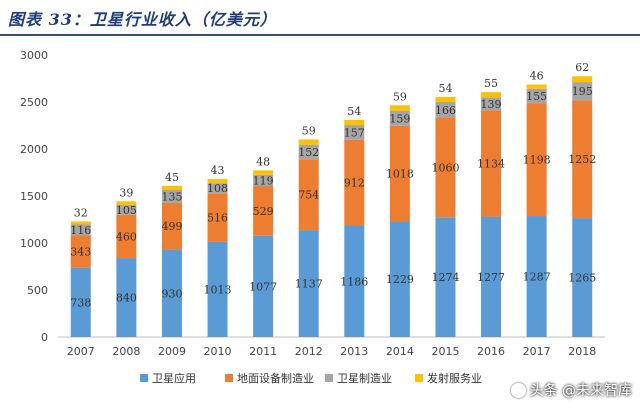 This screenshot has width=640, height=408. Describe the element at coordinates (491, 83) in the screenshot. I see `data-label: 55` at that location.